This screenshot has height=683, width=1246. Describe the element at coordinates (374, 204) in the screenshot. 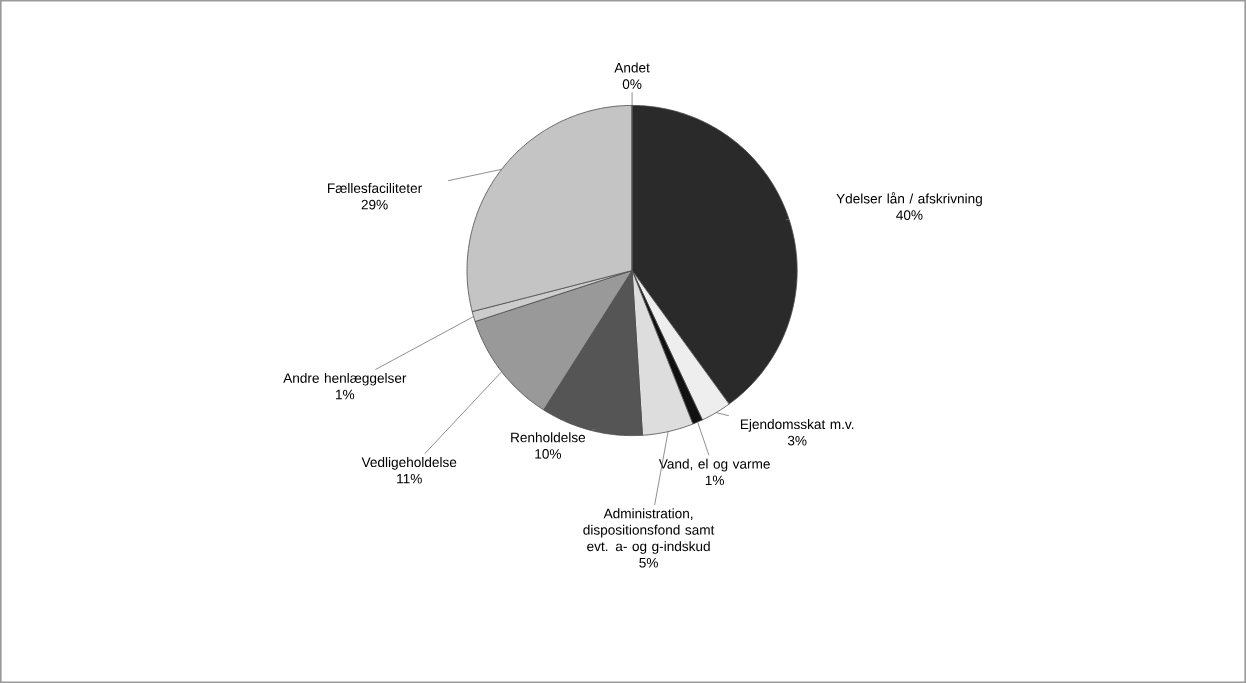

I see `data-label: 29%` at that location.